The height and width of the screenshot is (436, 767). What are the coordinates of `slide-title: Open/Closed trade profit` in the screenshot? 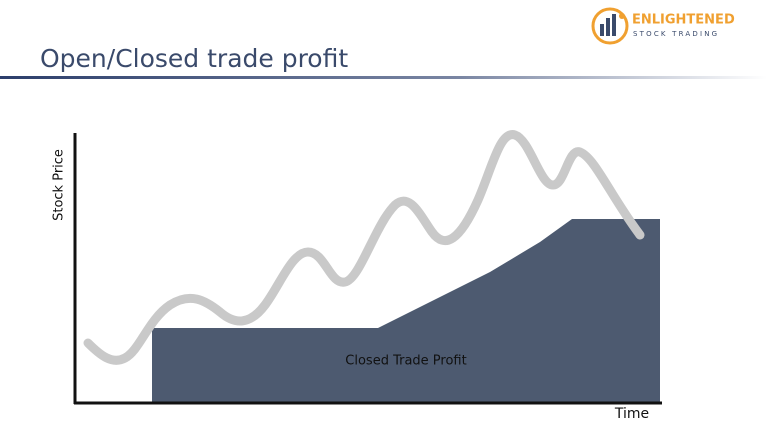 It's located at (194, 58).